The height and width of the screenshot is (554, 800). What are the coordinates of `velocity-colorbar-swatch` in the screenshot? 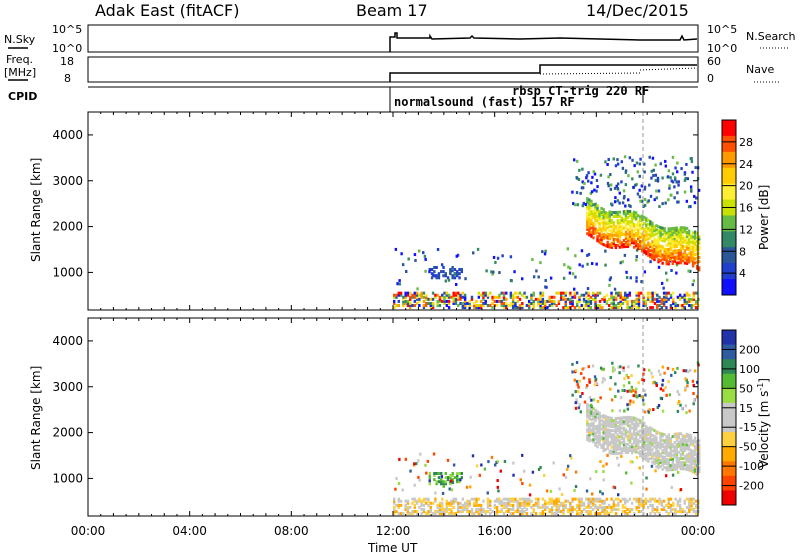 It's located at (729, 425).